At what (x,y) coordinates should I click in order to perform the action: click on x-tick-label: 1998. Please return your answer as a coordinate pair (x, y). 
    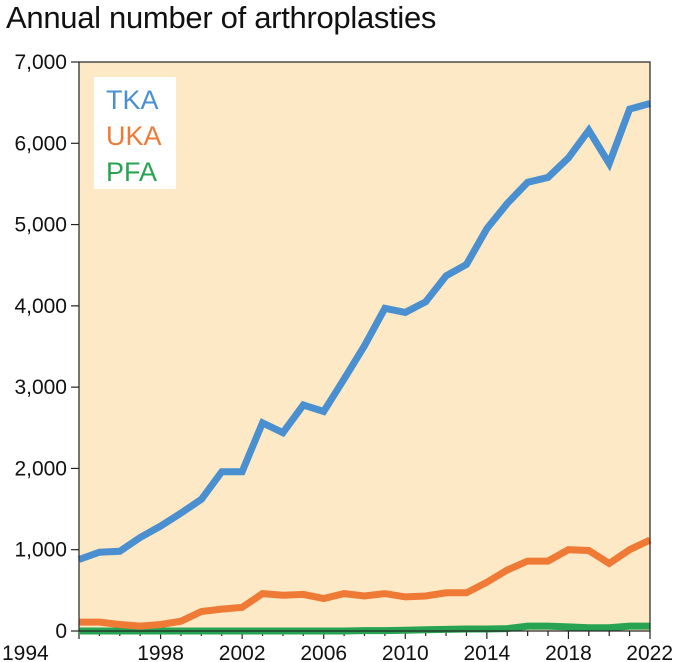
    Looking at the image, I should click on (160, 652).